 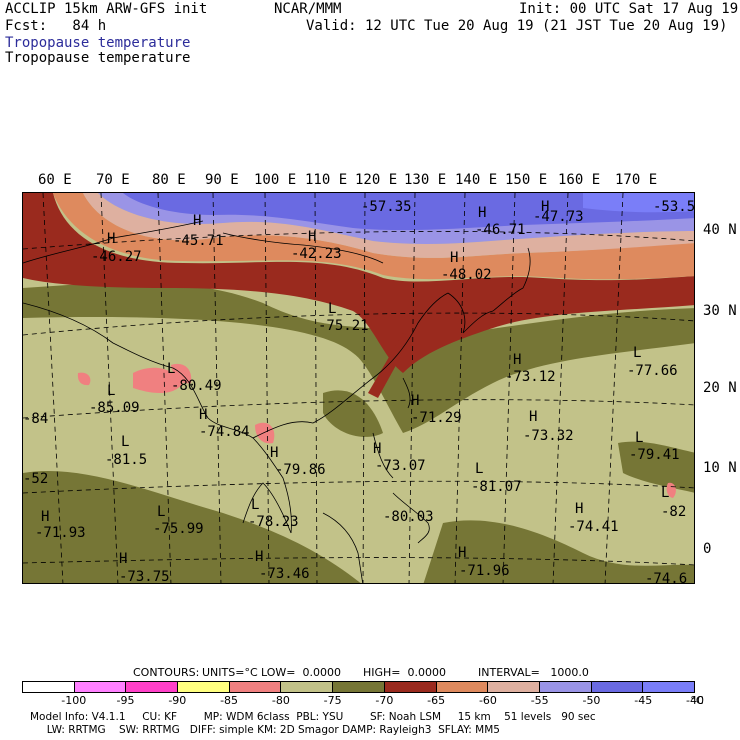 What do you see at coordinates (284, 574) in the screenshot?
I see `extremum-value: -73.46` at bounding box center [284, 574].